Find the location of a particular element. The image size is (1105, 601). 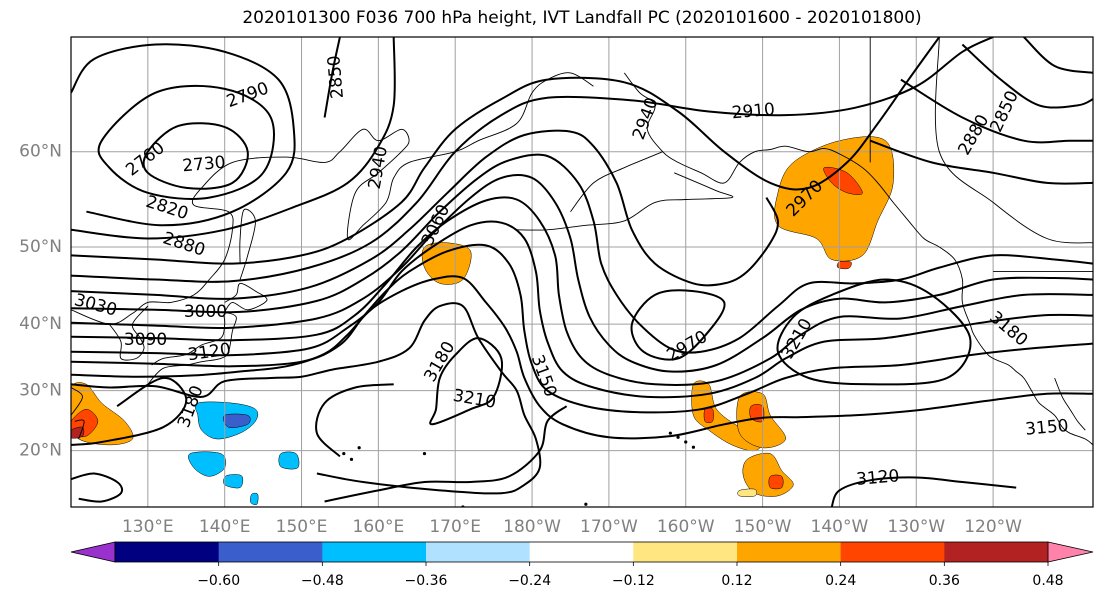

x-tick-label: 170°E is located at coordinates (455, 527).